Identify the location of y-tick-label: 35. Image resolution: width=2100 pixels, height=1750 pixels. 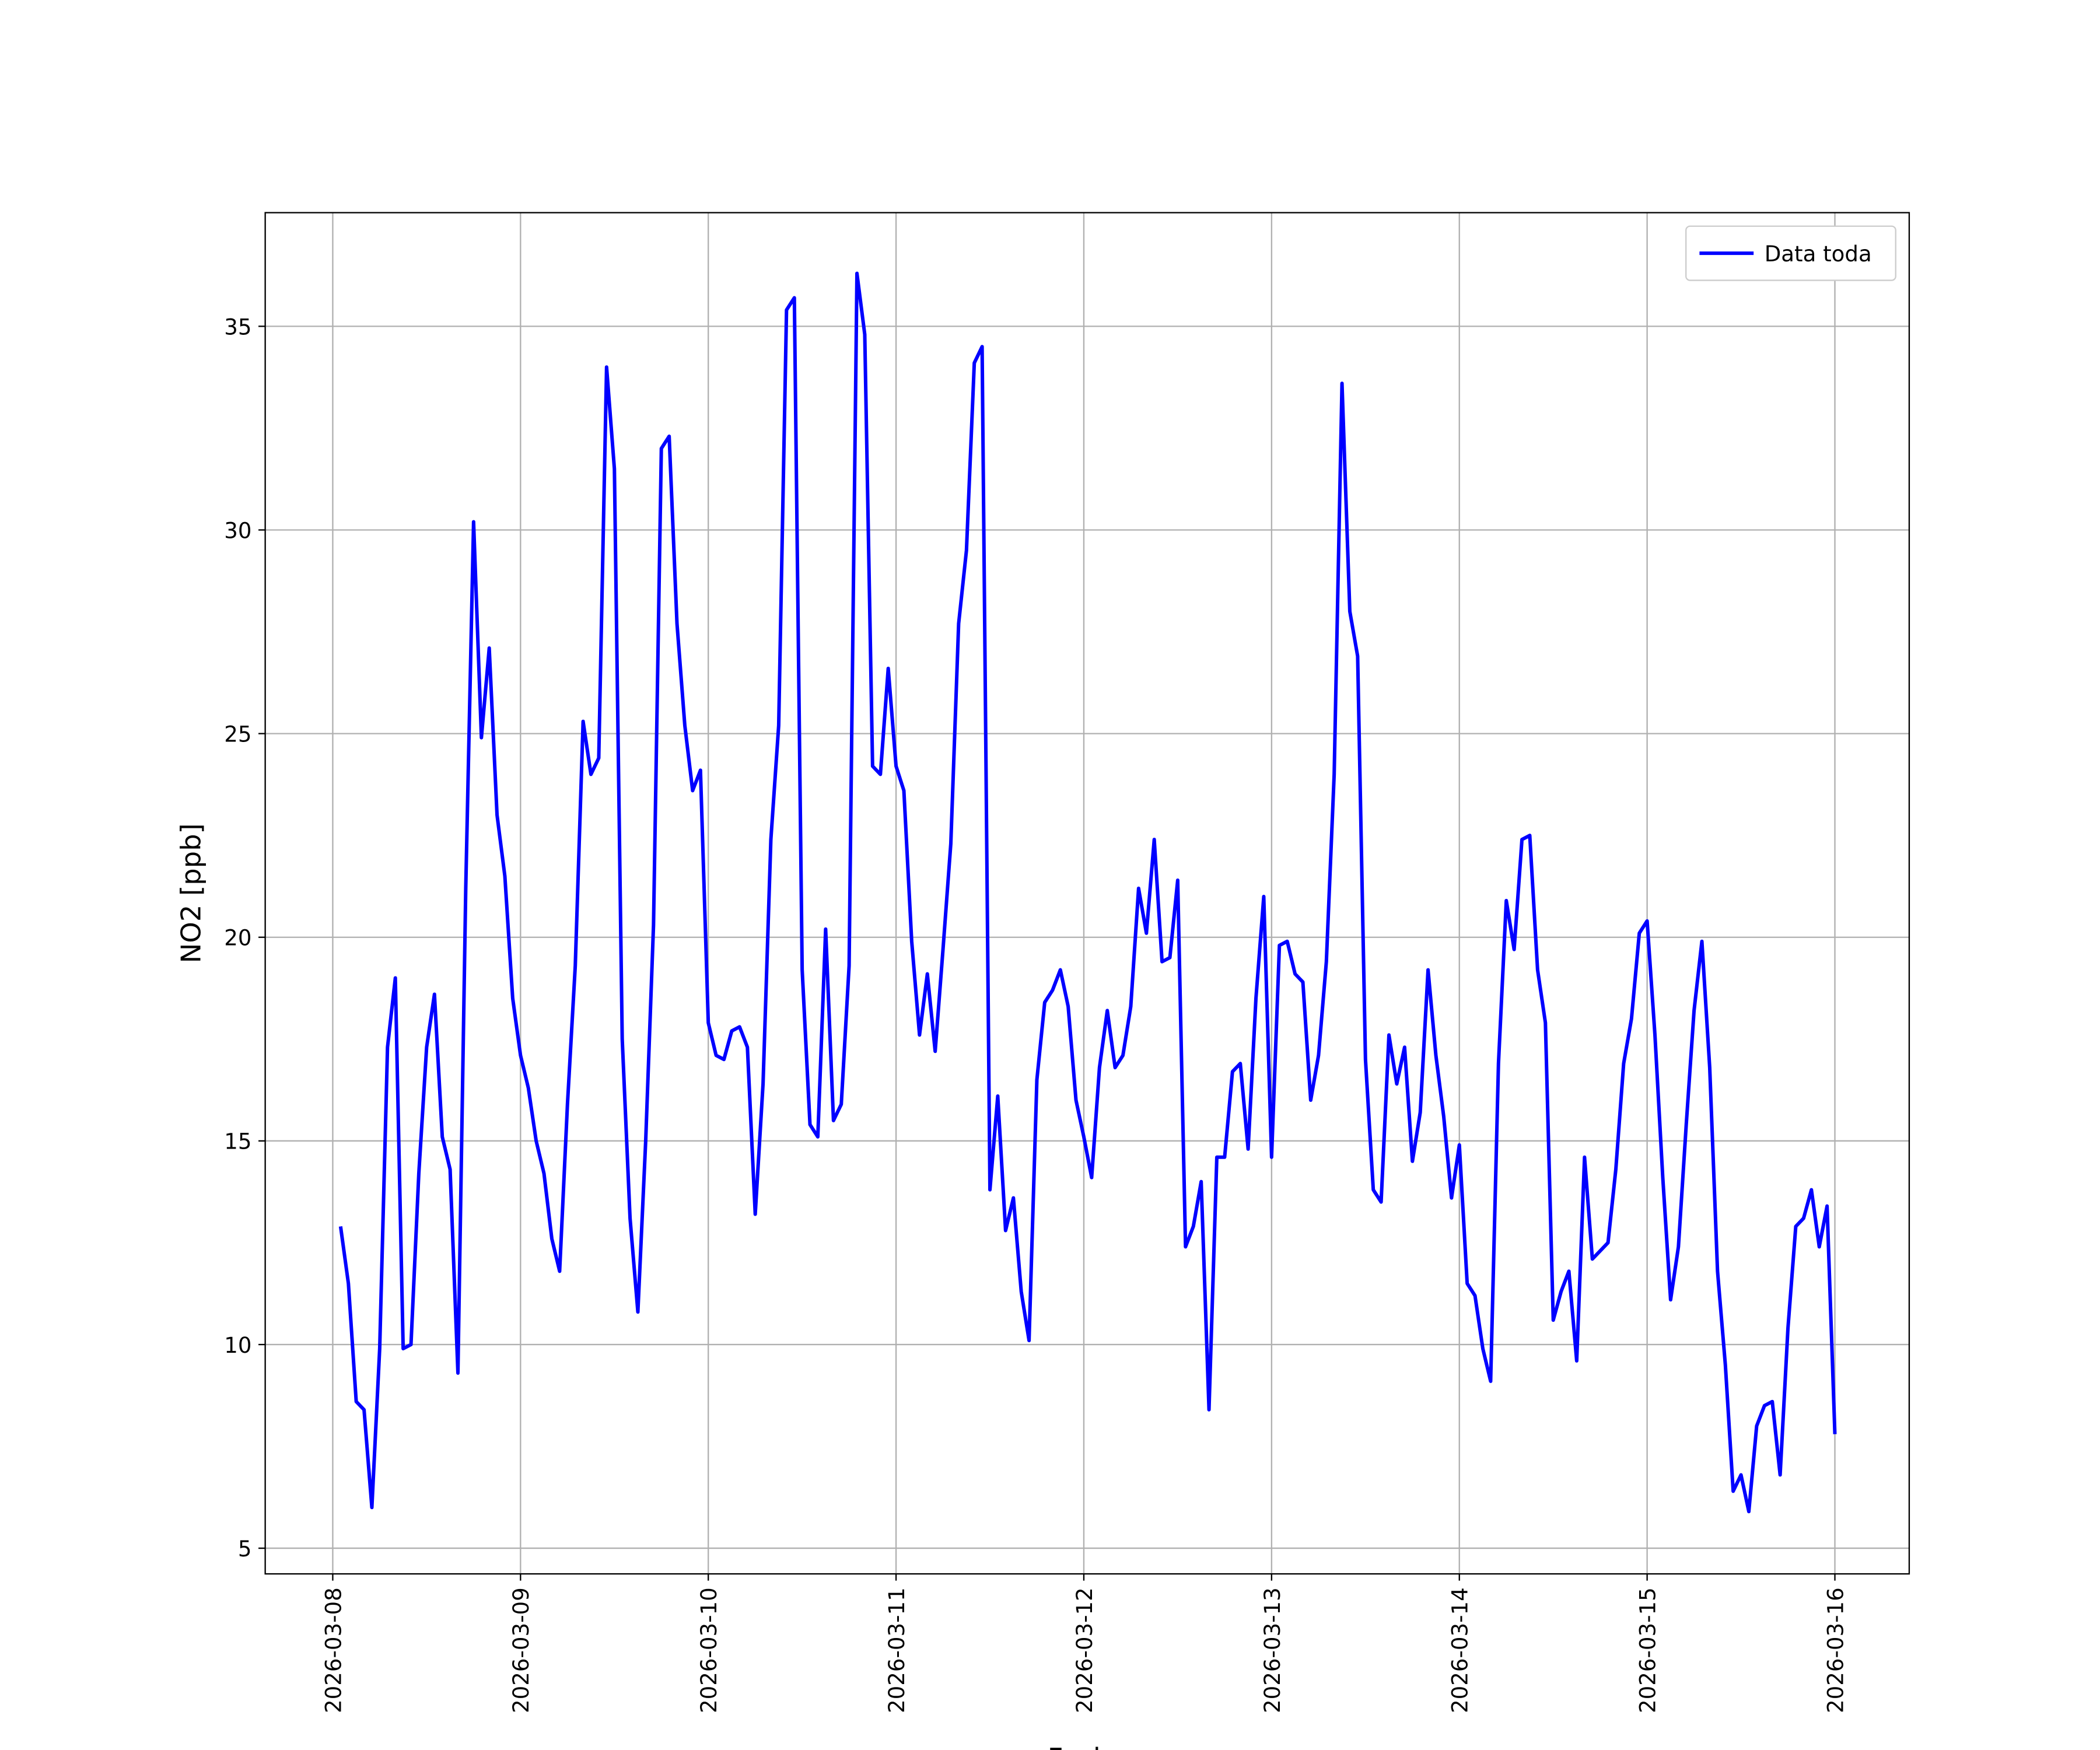
(237, 327).